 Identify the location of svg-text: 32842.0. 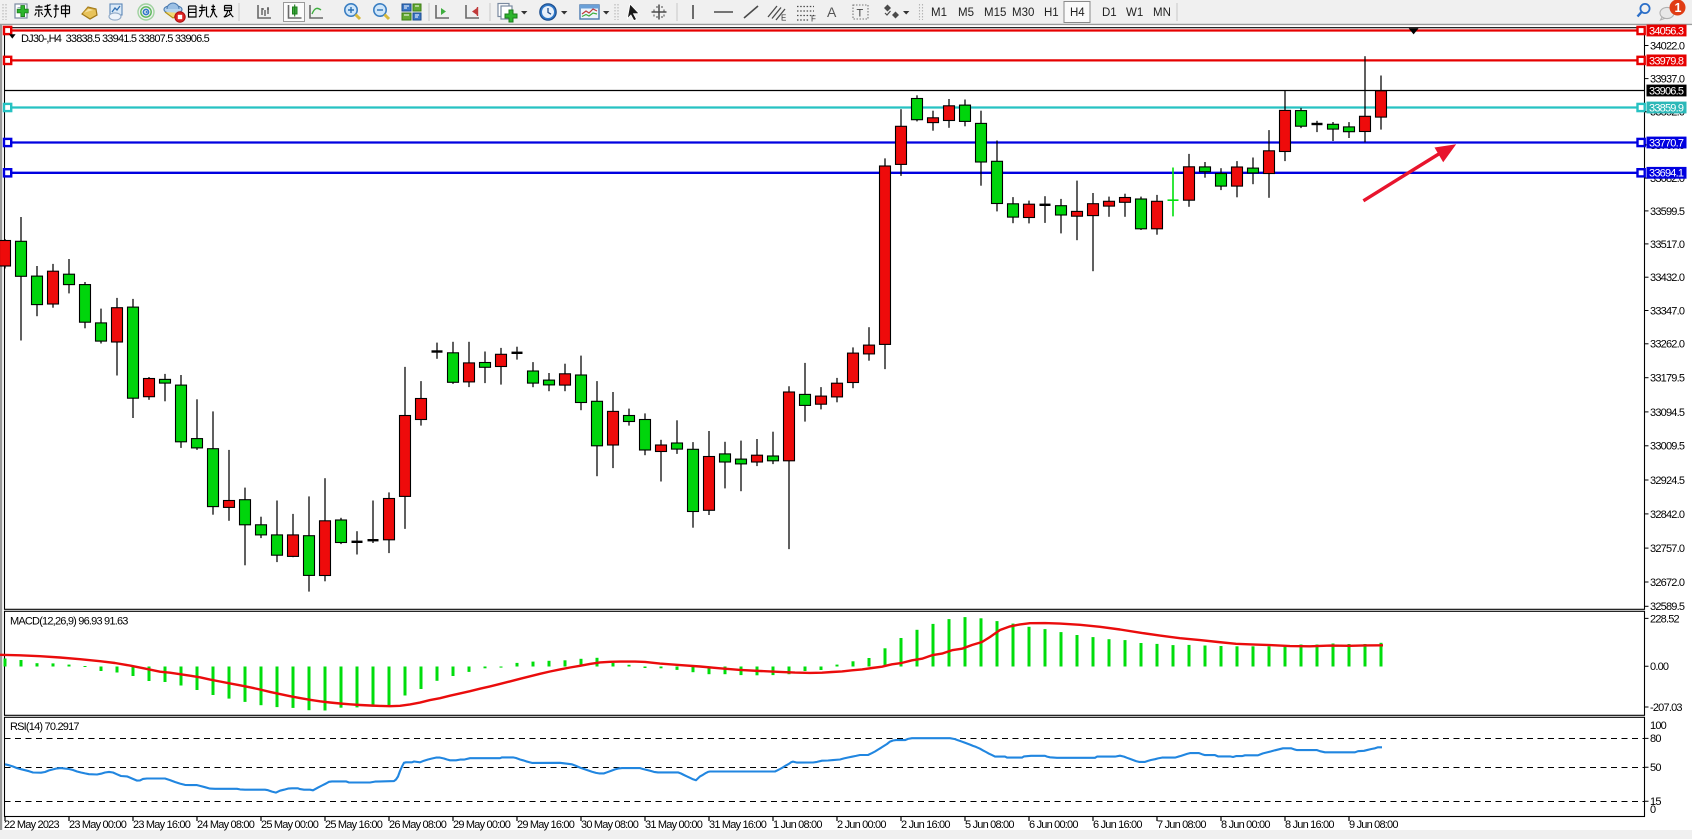
(1667, 515).